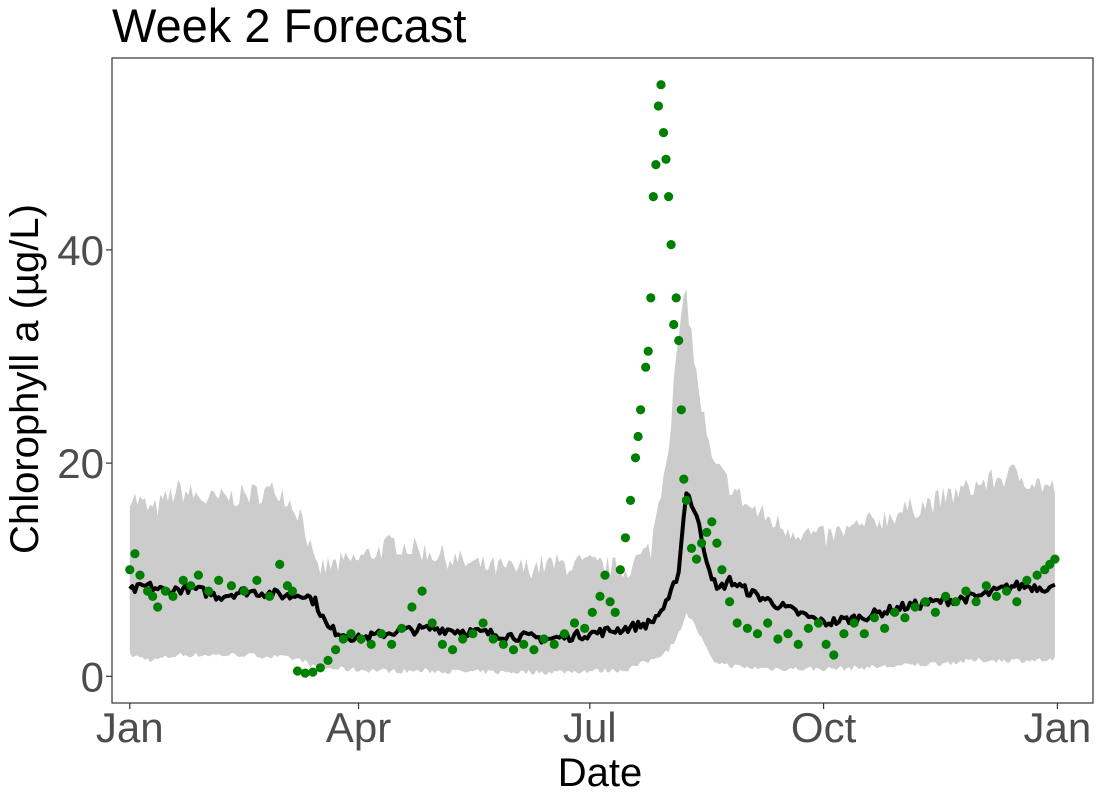 This screenshot has height=800, width=1100. I want to click on y-tick-label: 20, so click(80, 463).